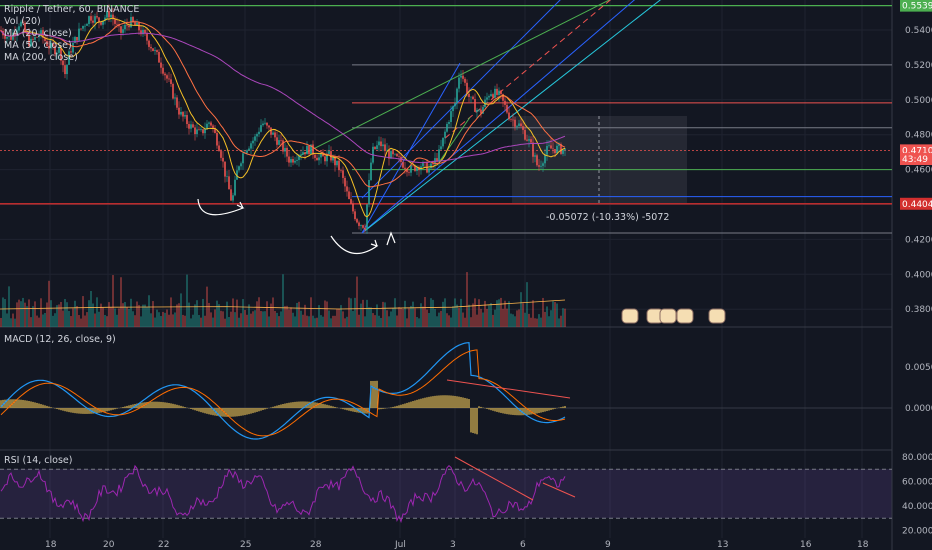 This screenshot has width=932, height=550. I want to click on legend-ma200: MA (200, close), so click(41, 57).